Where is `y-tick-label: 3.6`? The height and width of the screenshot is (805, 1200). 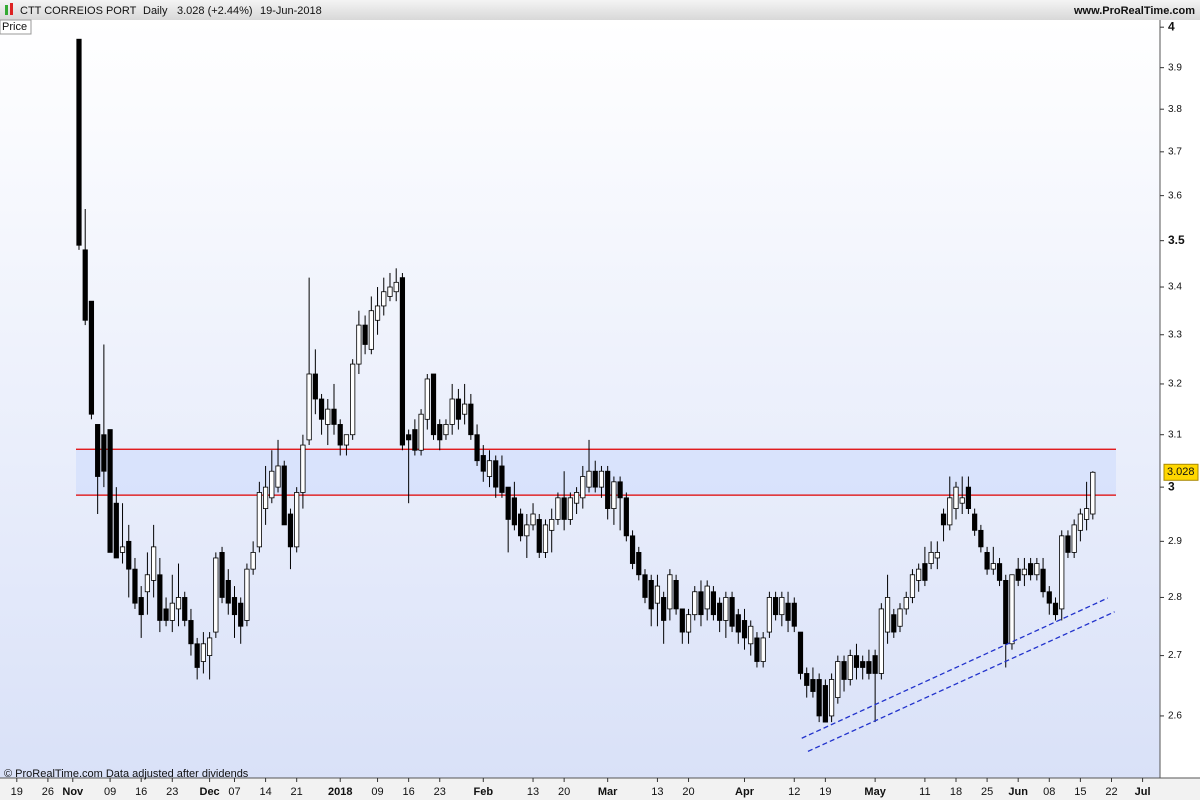 y-tick-label: 3.6 is located at coordinates (1175, 195).